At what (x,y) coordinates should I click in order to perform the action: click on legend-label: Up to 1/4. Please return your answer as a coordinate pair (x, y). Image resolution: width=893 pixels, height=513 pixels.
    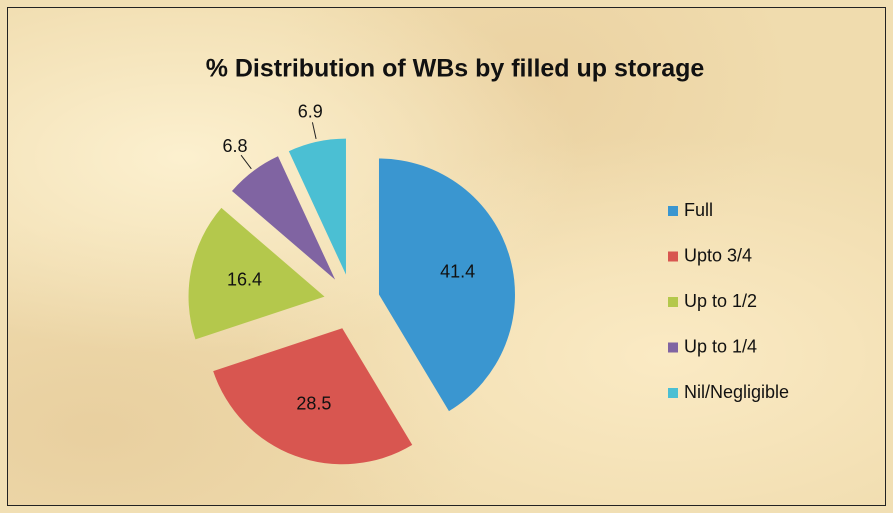
    Looking at the image, I should click on (720, 346).